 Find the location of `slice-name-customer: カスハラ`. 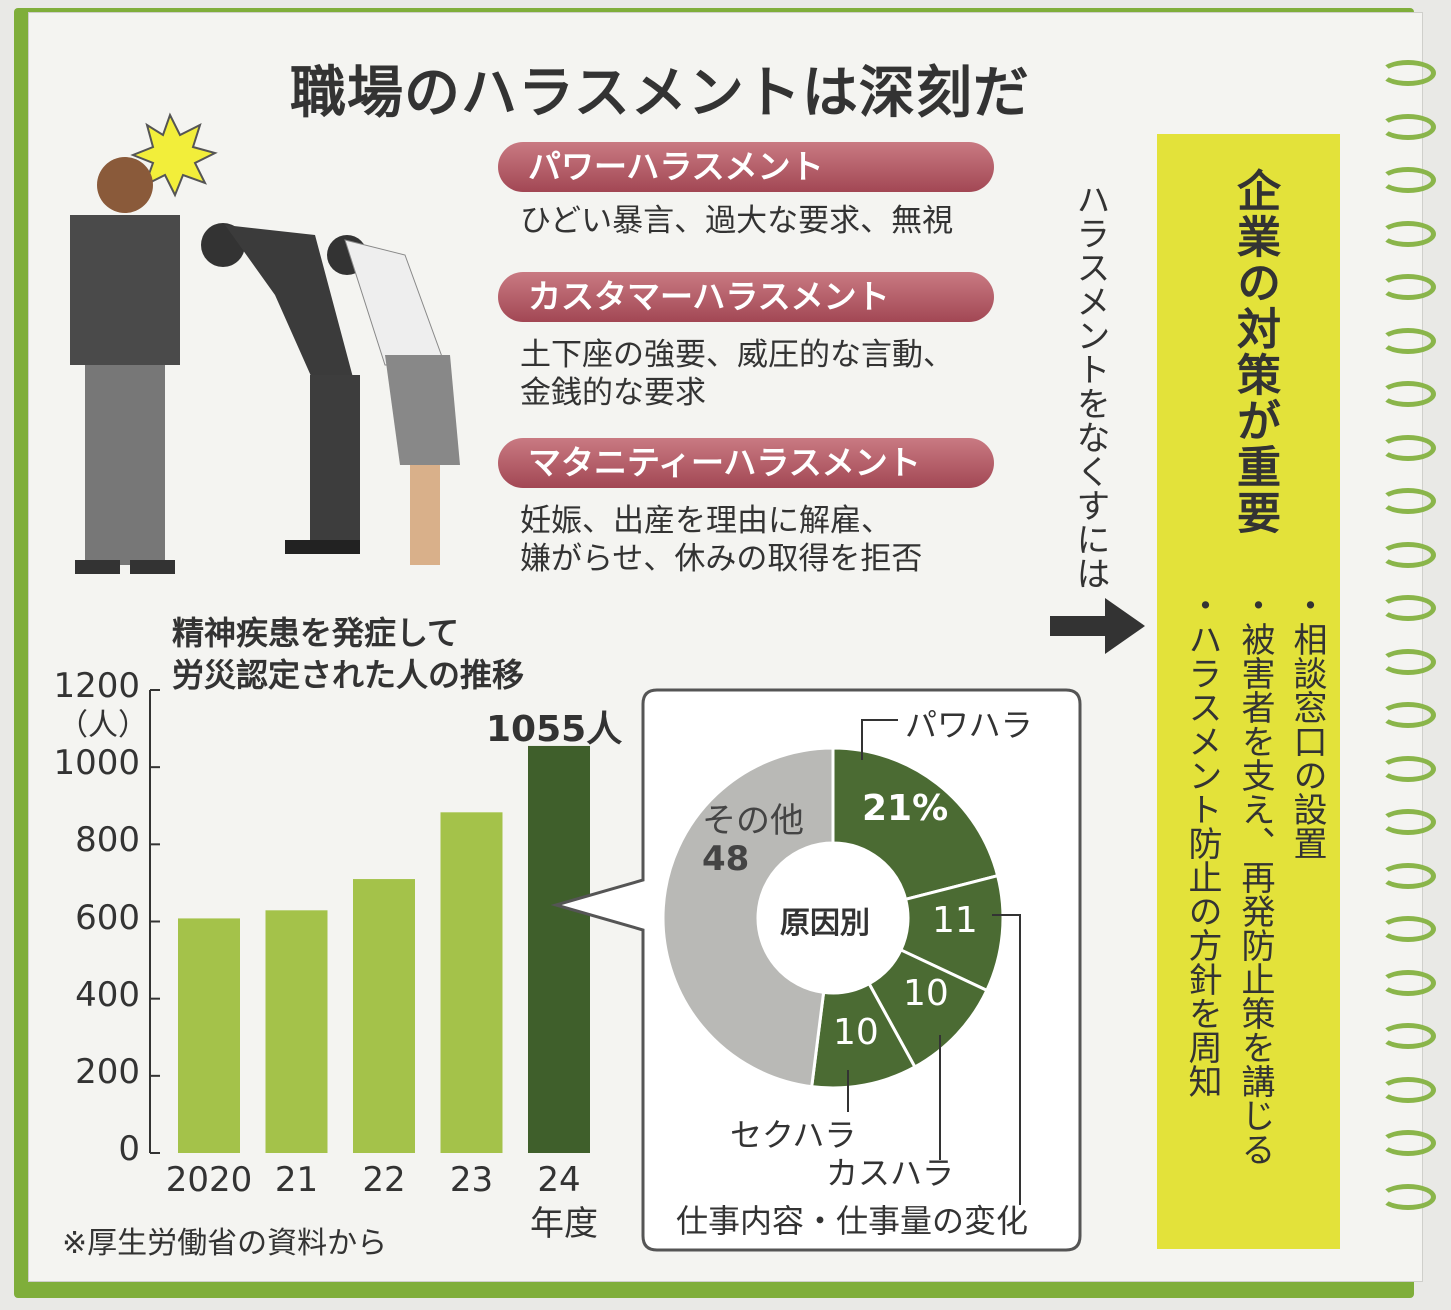

slice-name-customer: カスハラ is located at coordinates (890, 1173).